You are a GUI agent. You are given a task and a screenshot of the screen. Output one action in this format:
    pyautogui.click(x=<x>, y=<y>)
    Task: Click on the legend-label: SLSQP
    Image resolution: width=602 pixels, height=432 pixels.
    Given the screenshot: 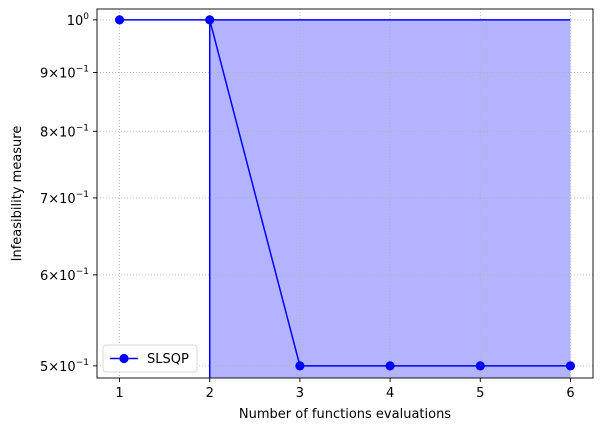 What is the action you would take?
    pyautogui.click(x=168, y=359)
    